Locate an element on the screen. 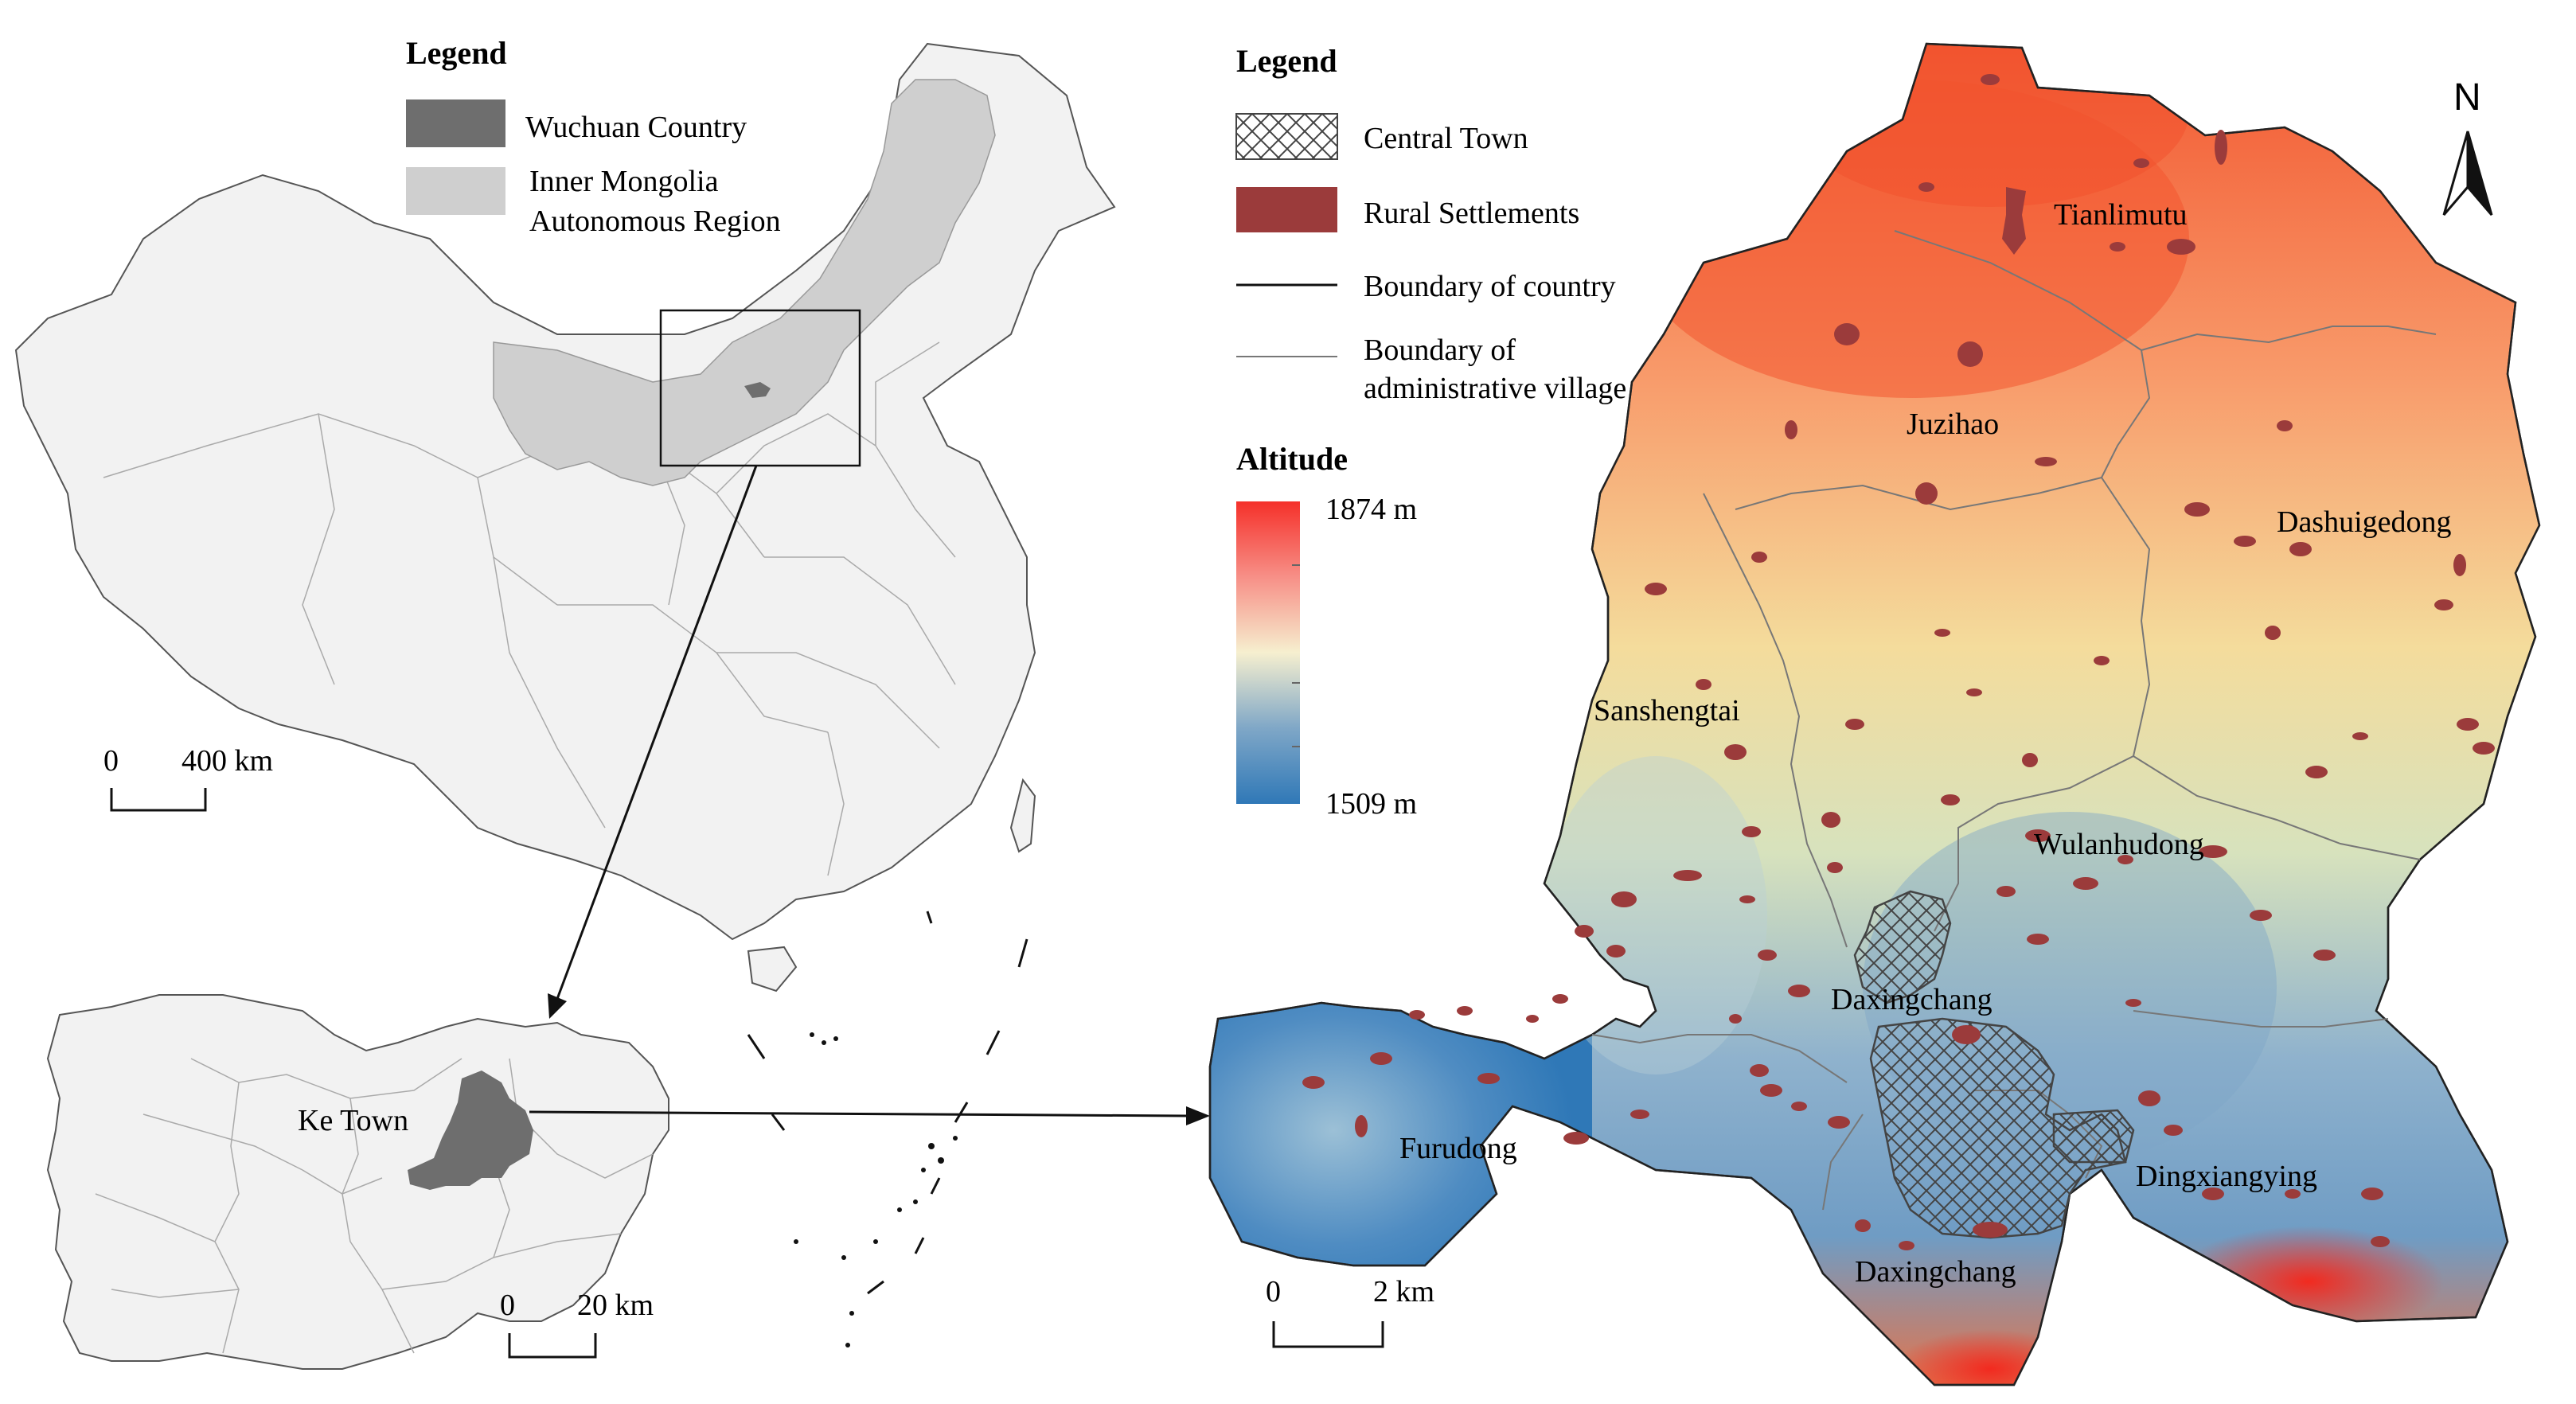 Image resolution: width=2576 pixels, height=1404 pixels. county-scale-max: 20 km is located at coordinates (615, 1305).